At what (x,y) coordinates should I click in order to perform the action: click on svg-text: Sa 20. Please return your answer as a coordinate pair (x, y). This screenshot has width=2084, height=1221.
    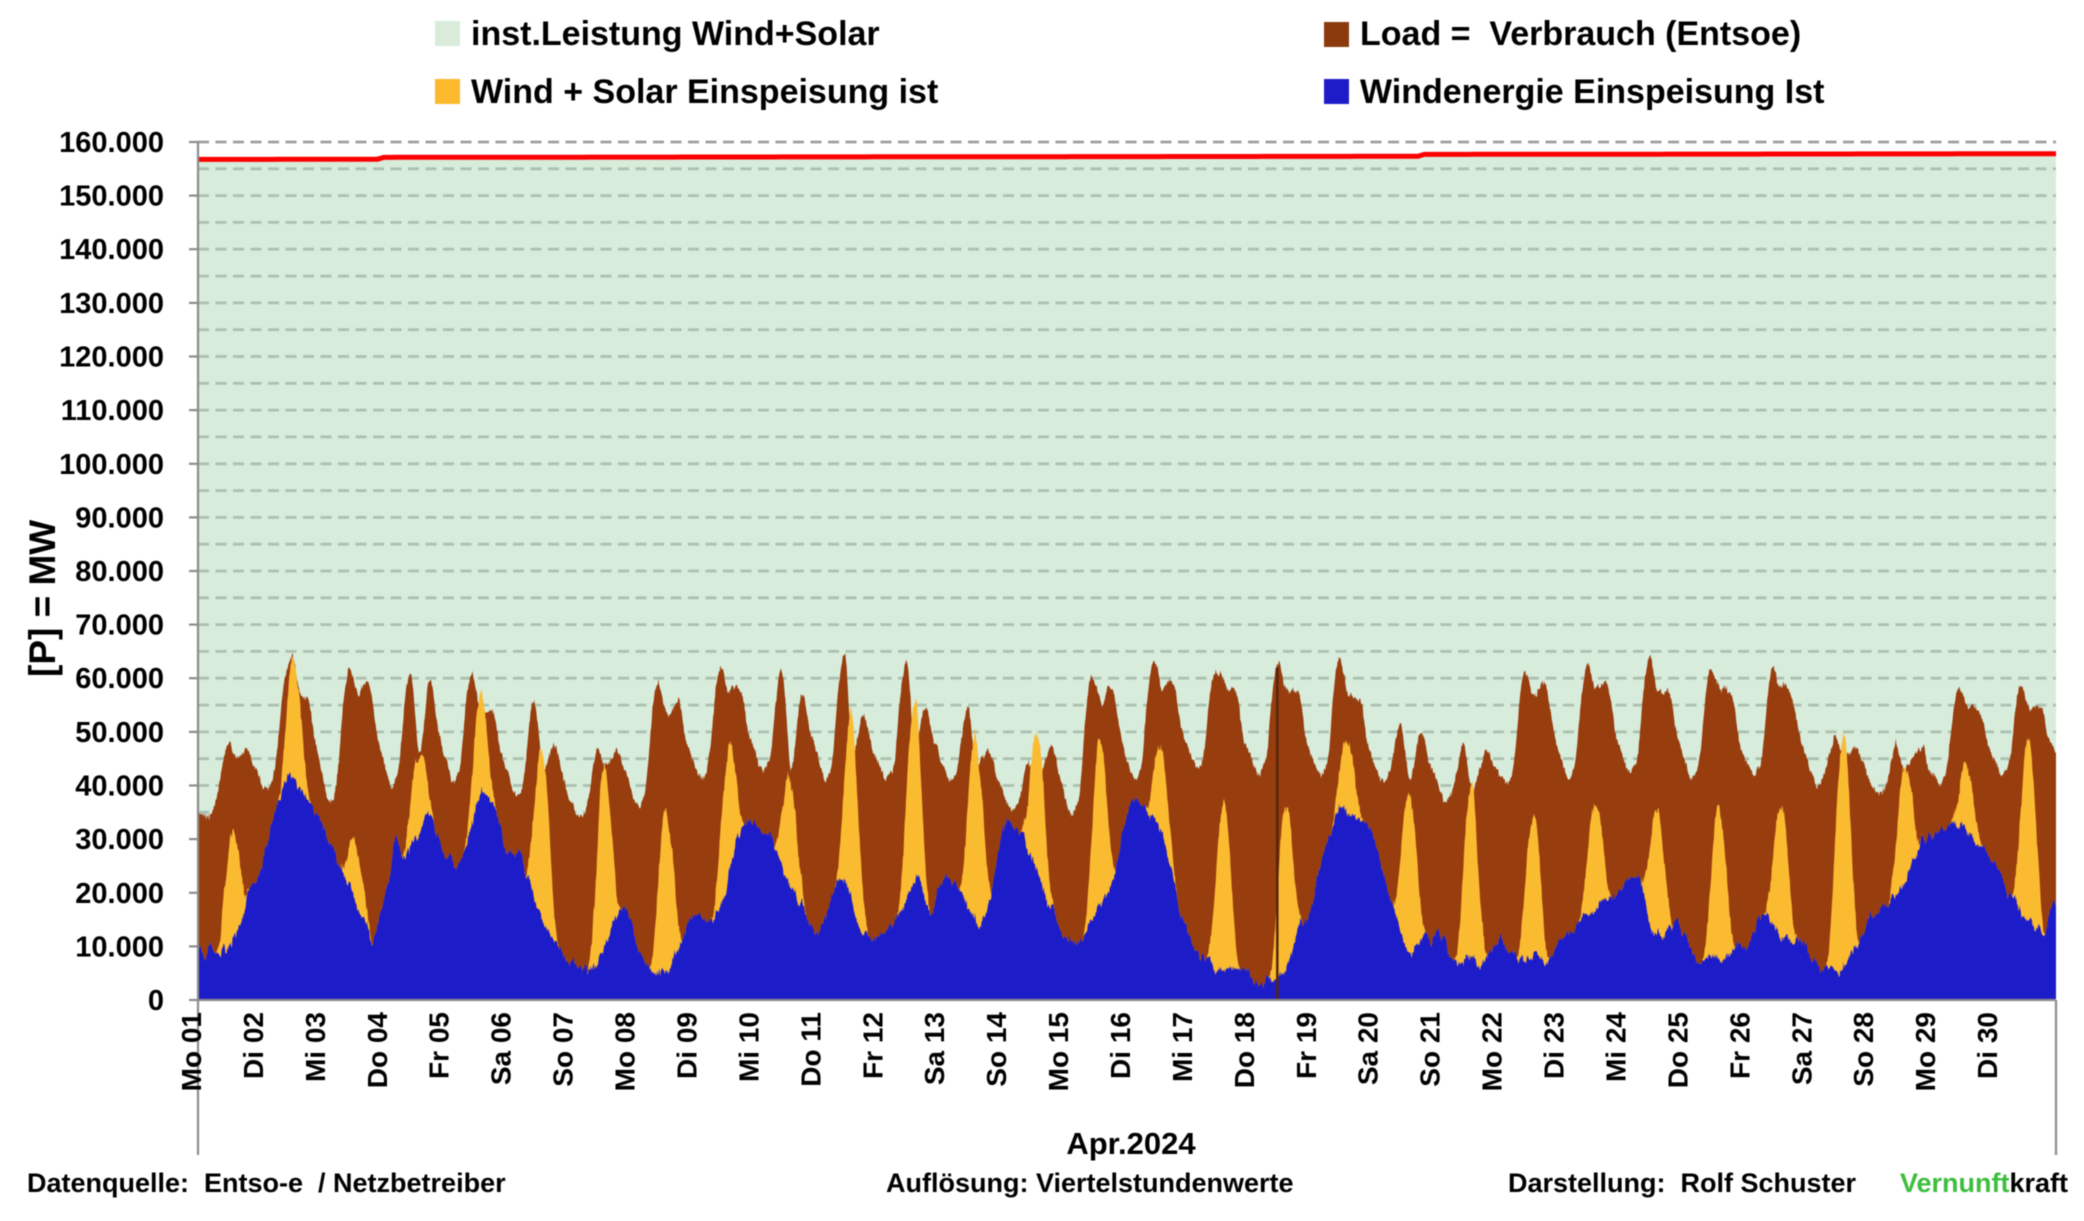
    Looking at the image, I should click on (1368, 1048).